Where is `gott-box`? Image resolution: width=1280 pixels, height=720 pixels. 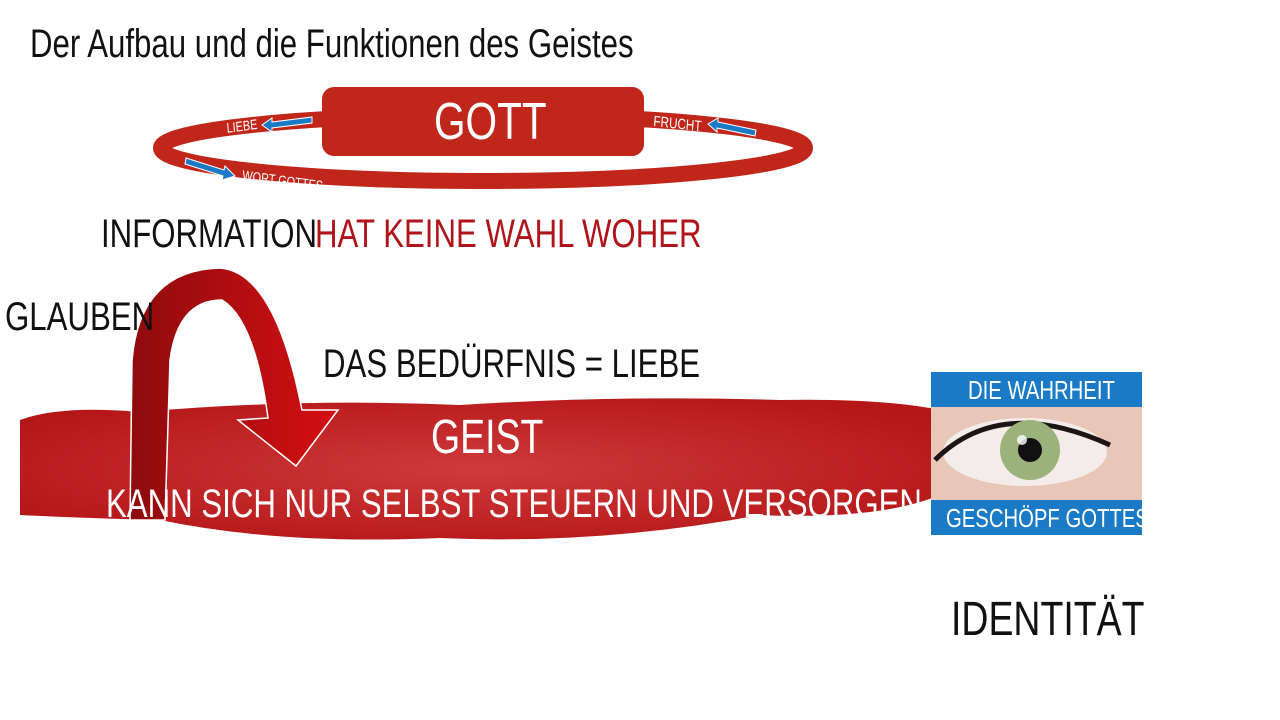
gott-box is located at coordinates (483, 121).